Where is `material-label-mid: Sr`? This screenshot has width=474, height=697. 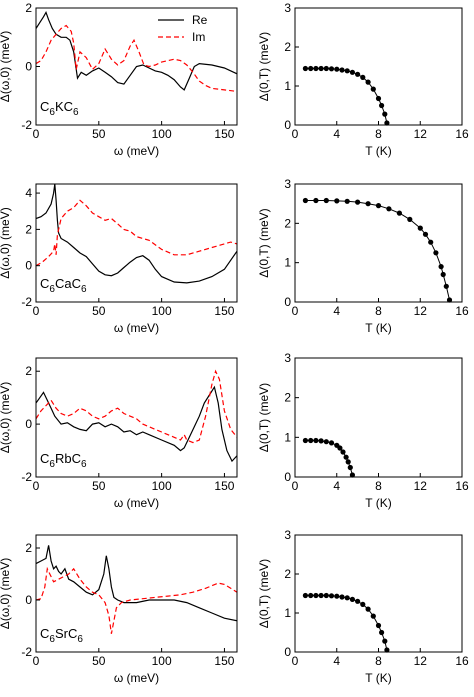 material-label-mid: Sr is located at coordinates (62, 633).